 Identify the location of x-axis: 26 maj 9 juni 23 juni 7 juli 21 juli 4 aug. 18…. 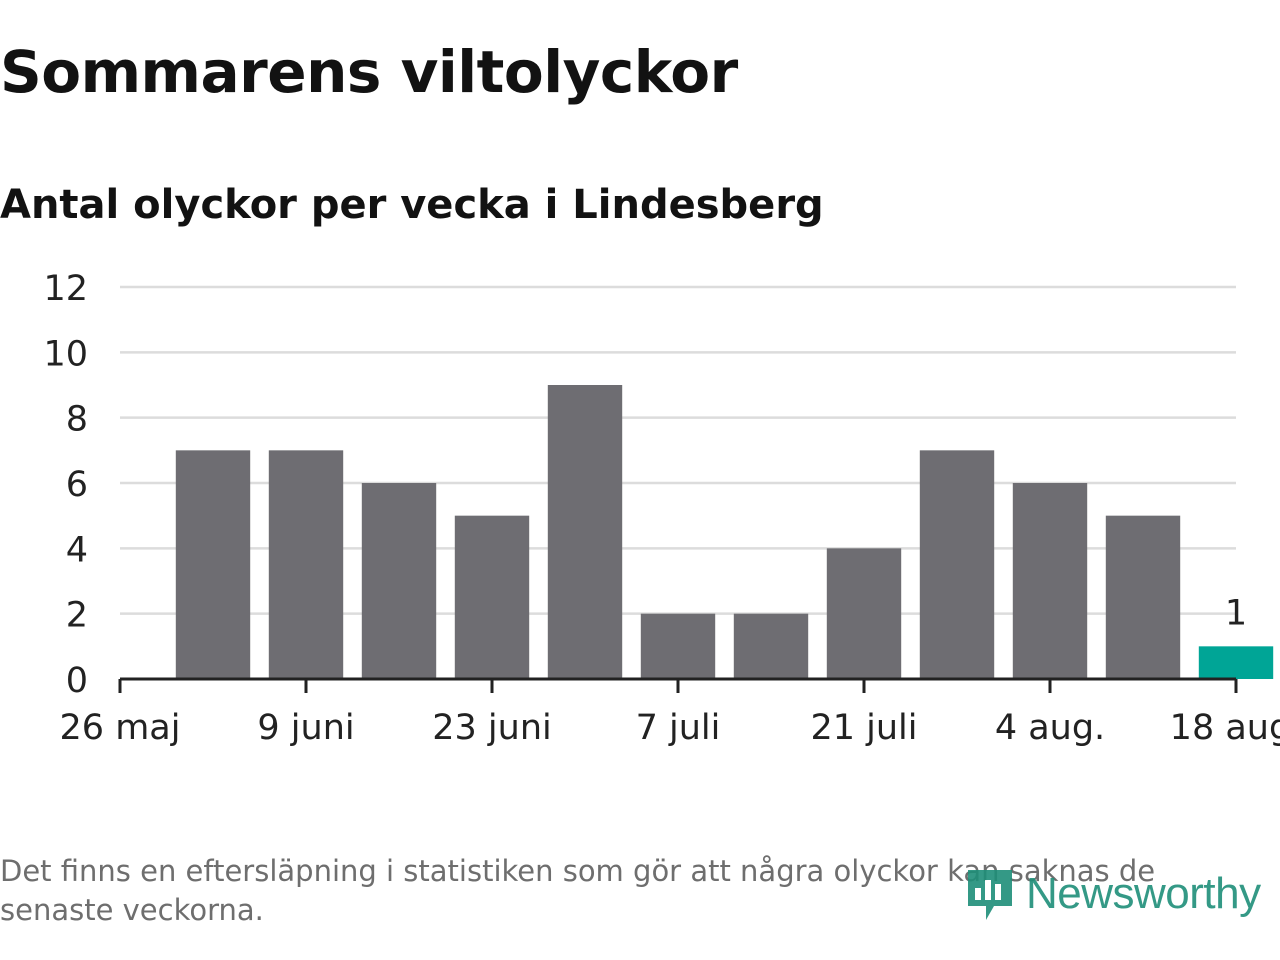
(670, 712).